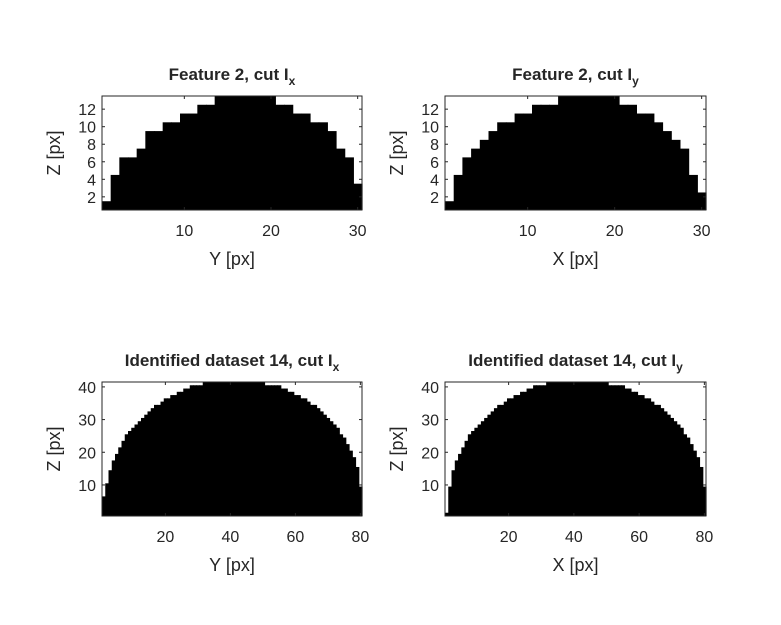 The width and height of the screenshot is (781, 625). Describe the element at coordinates (575, 259) in the screenshot. I see `x-axis-label: X [px]` at that location.